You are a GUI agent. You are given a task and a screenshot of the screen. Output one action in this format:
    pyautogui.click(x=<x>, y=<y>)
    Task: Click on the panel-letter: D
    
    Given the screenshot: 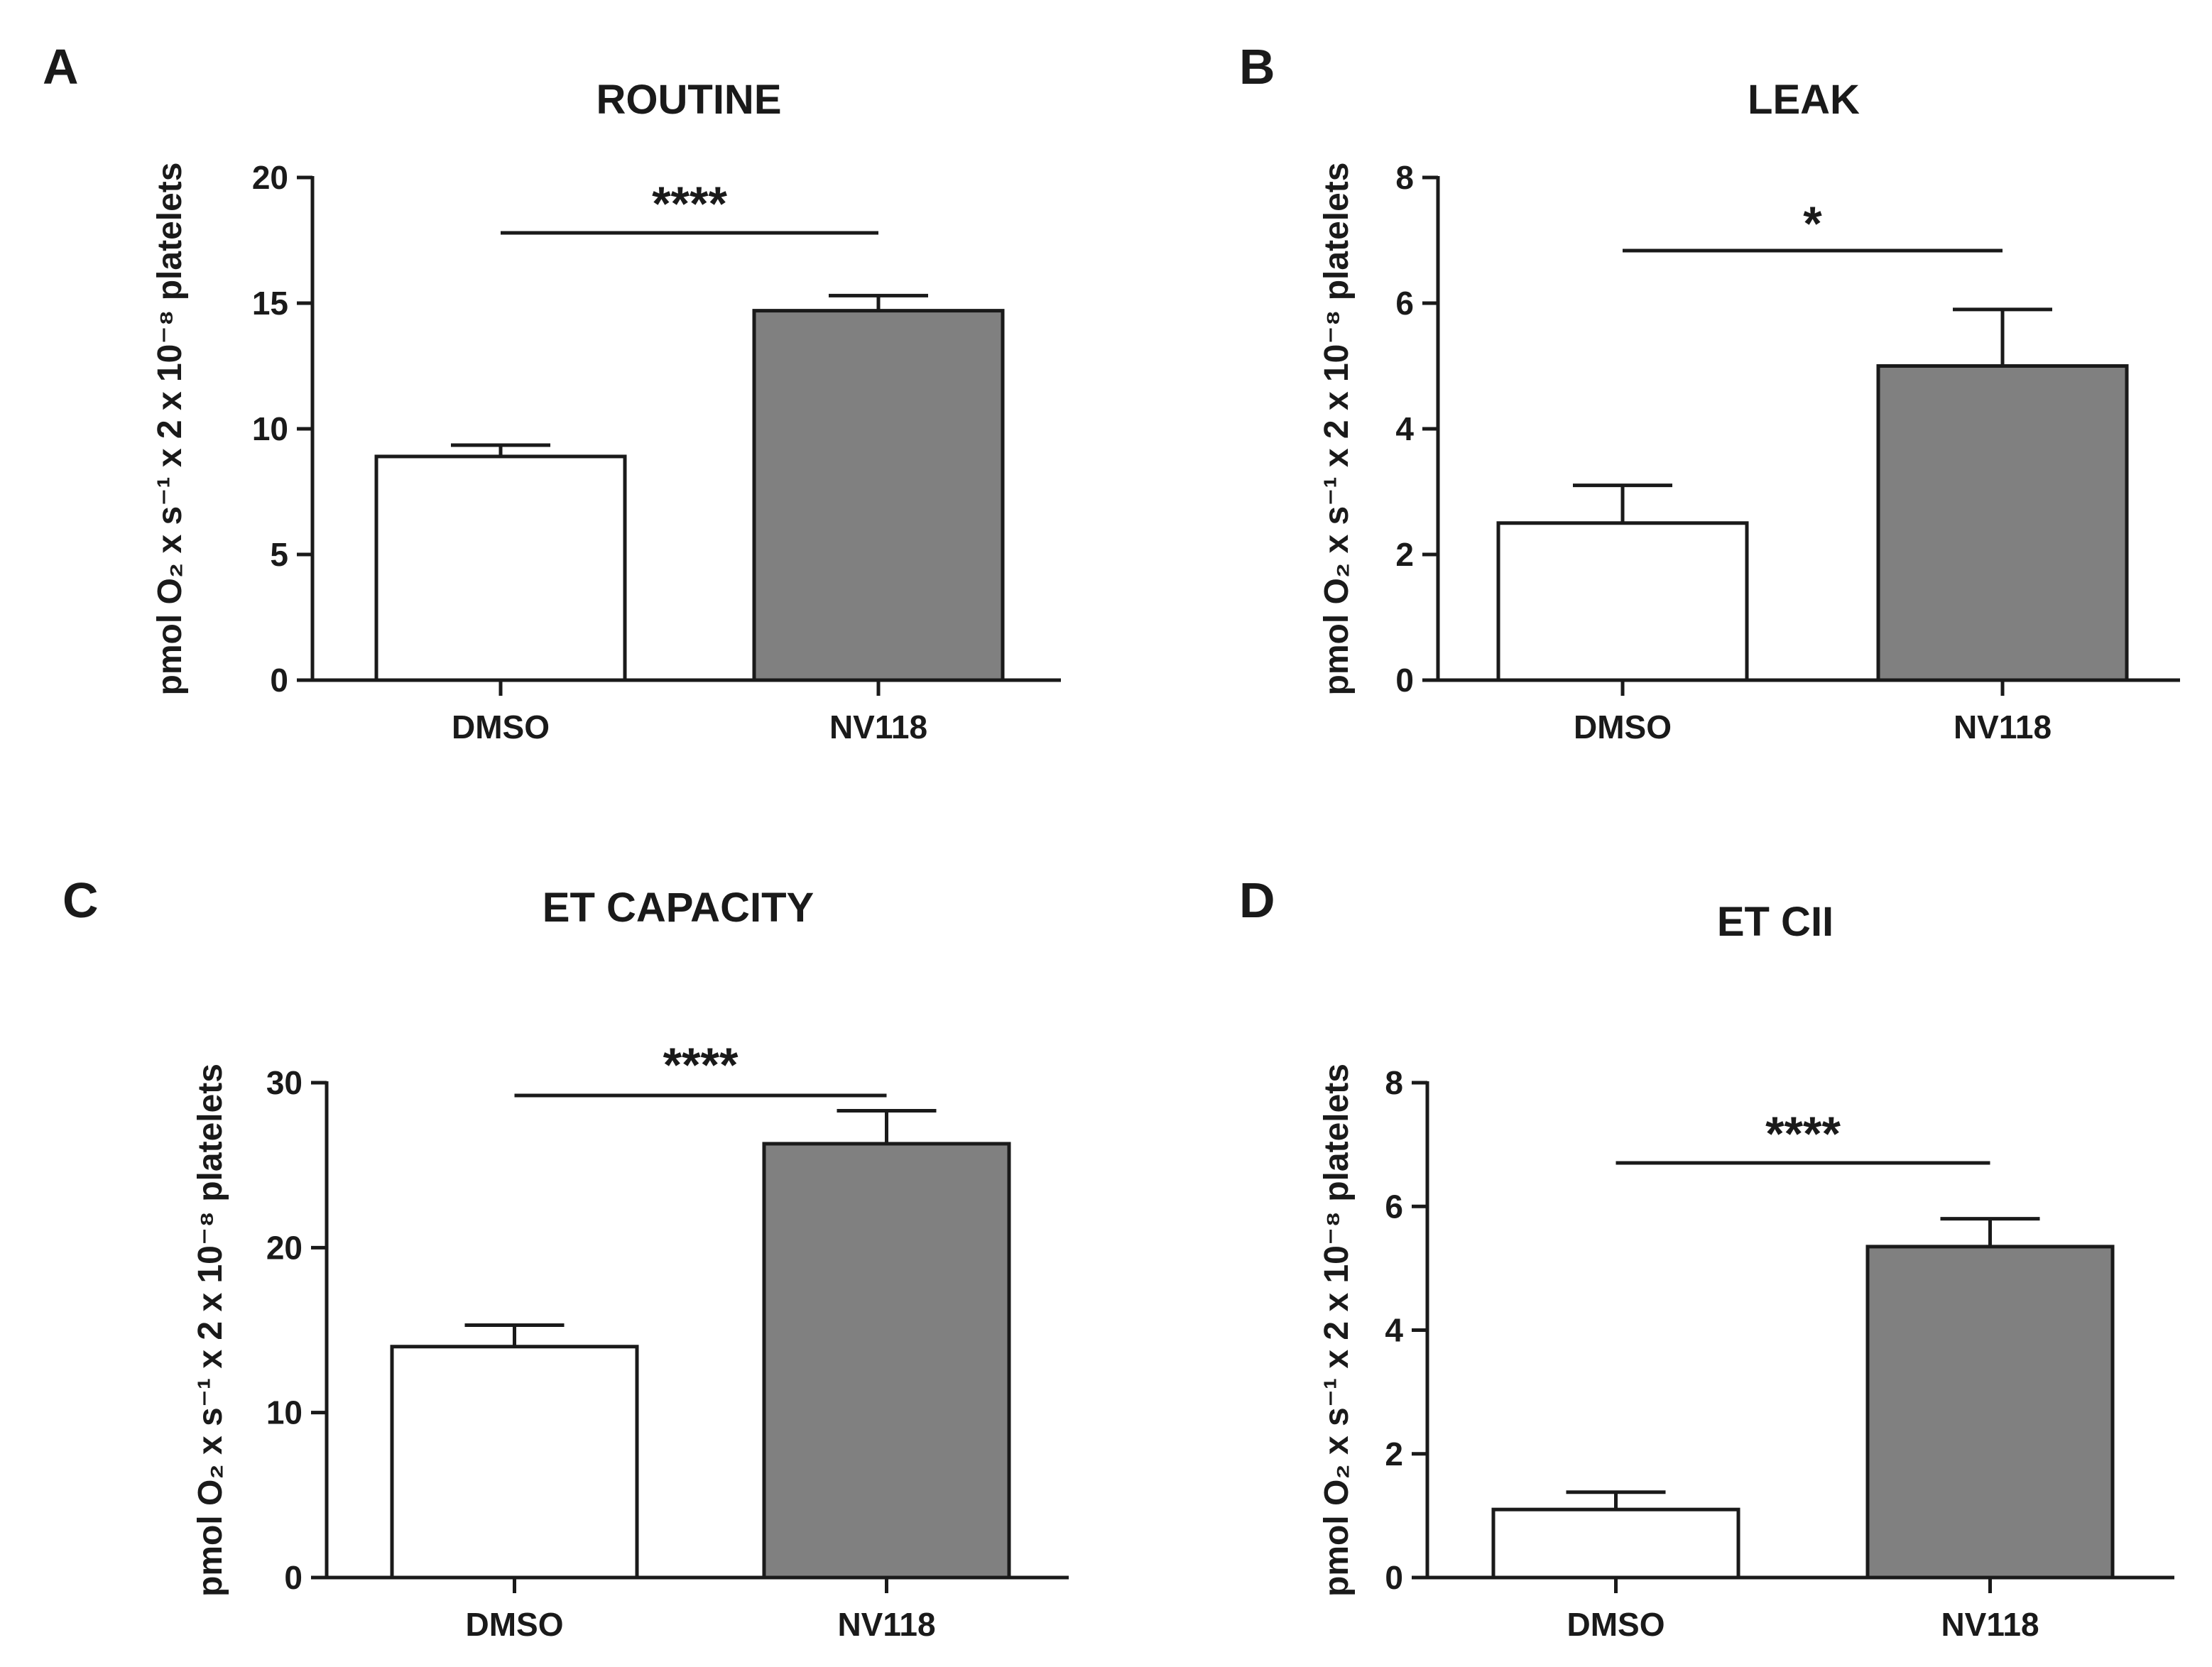 What is the action you would take?
    pyautogui.click(x=1257, y=900)
    